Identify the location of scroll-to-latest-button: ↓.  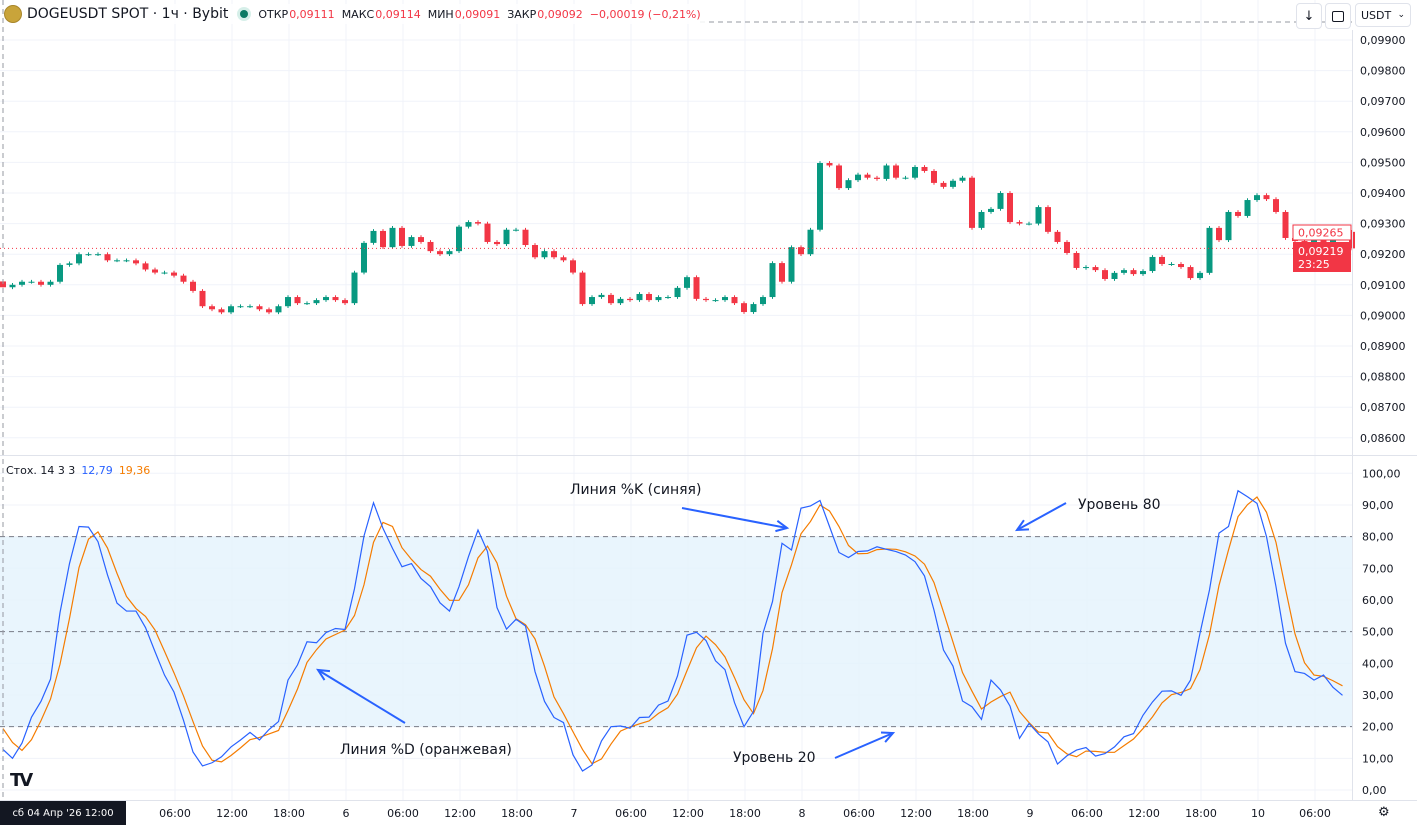
(1309, 16).